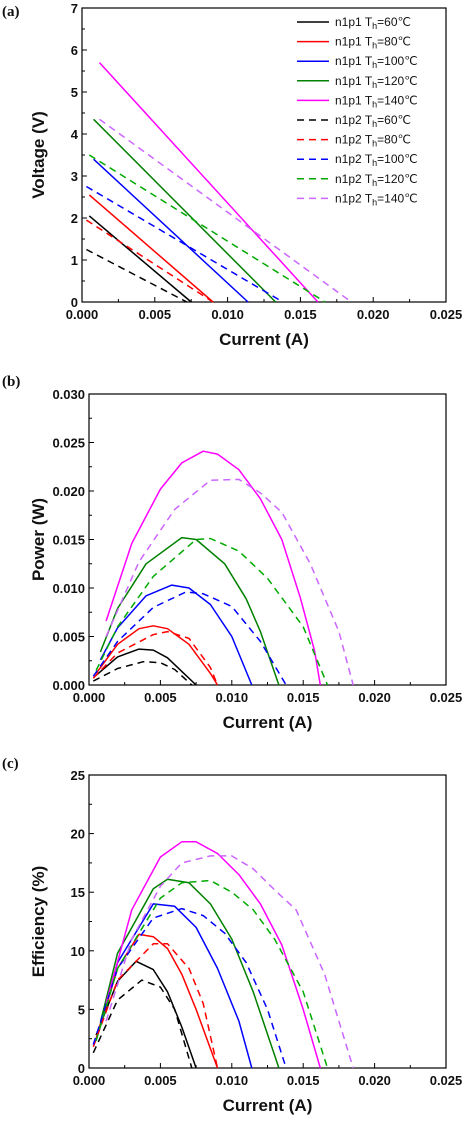 This screenshot has width=474, height=1130. What do you see at coordinates (38, 539) in the screenshot?
I see `y-axis-label: Power (W)` at bounding box center [38, 539].